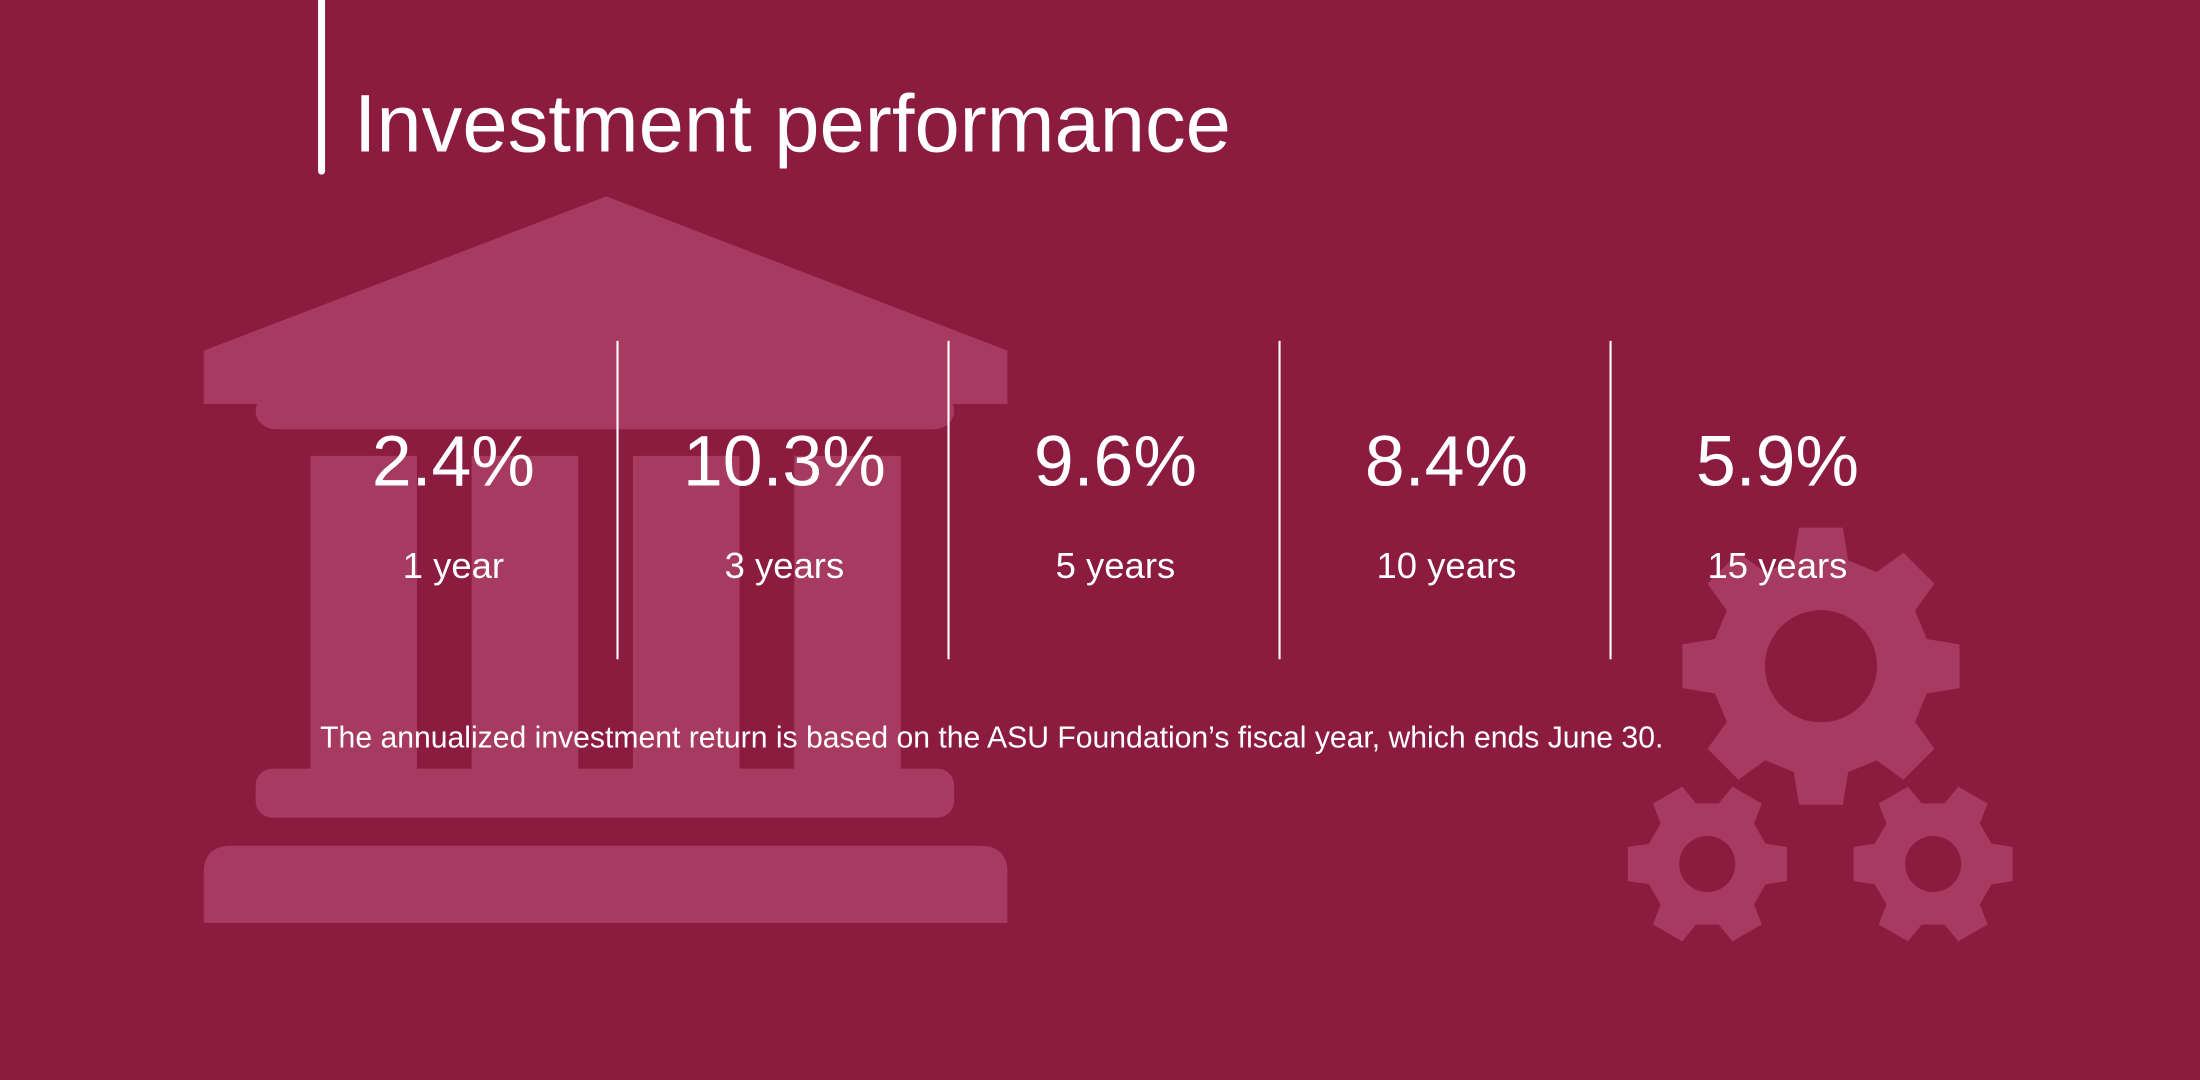 The image size is (2200, 1080). Describe the element at coordinates (1778, 565) in the screenshot. I see `stat-label: 15 years` at that location.